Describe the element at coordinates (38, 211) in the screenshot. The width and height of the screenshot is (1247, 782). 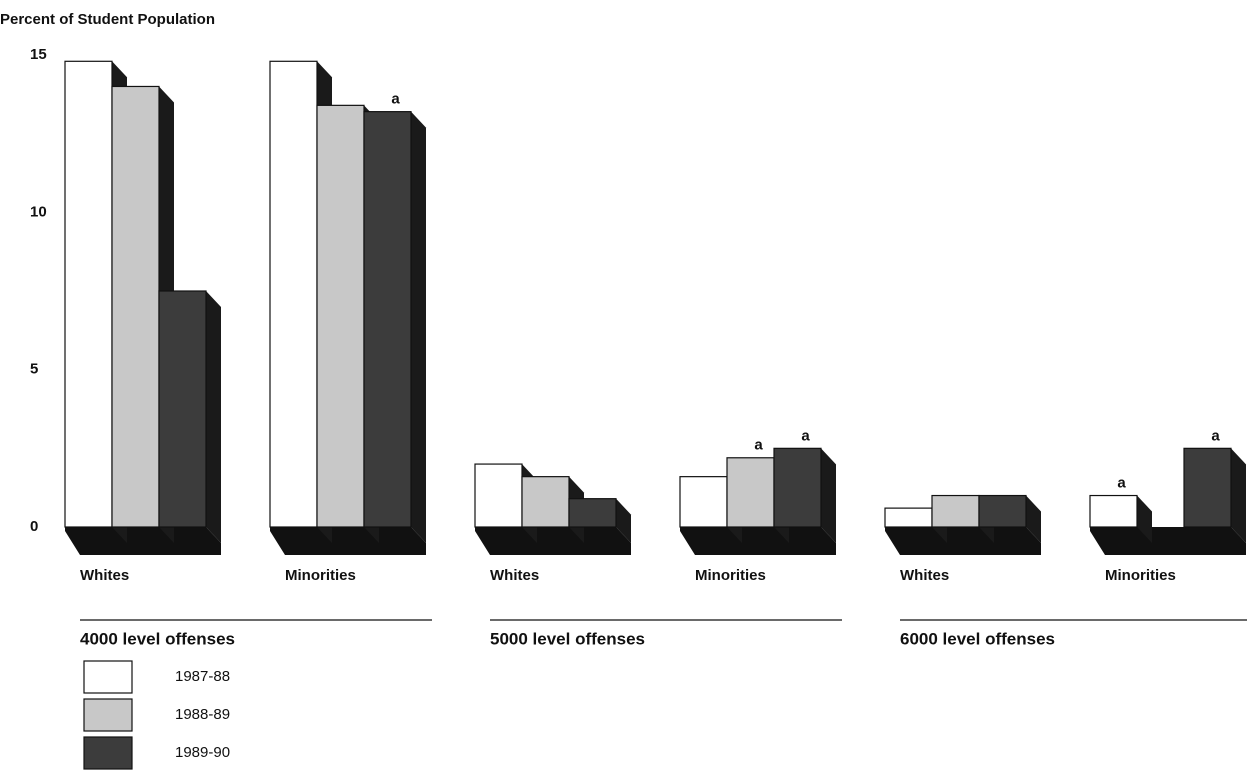
I see `y-tick-label: 10` at that location.